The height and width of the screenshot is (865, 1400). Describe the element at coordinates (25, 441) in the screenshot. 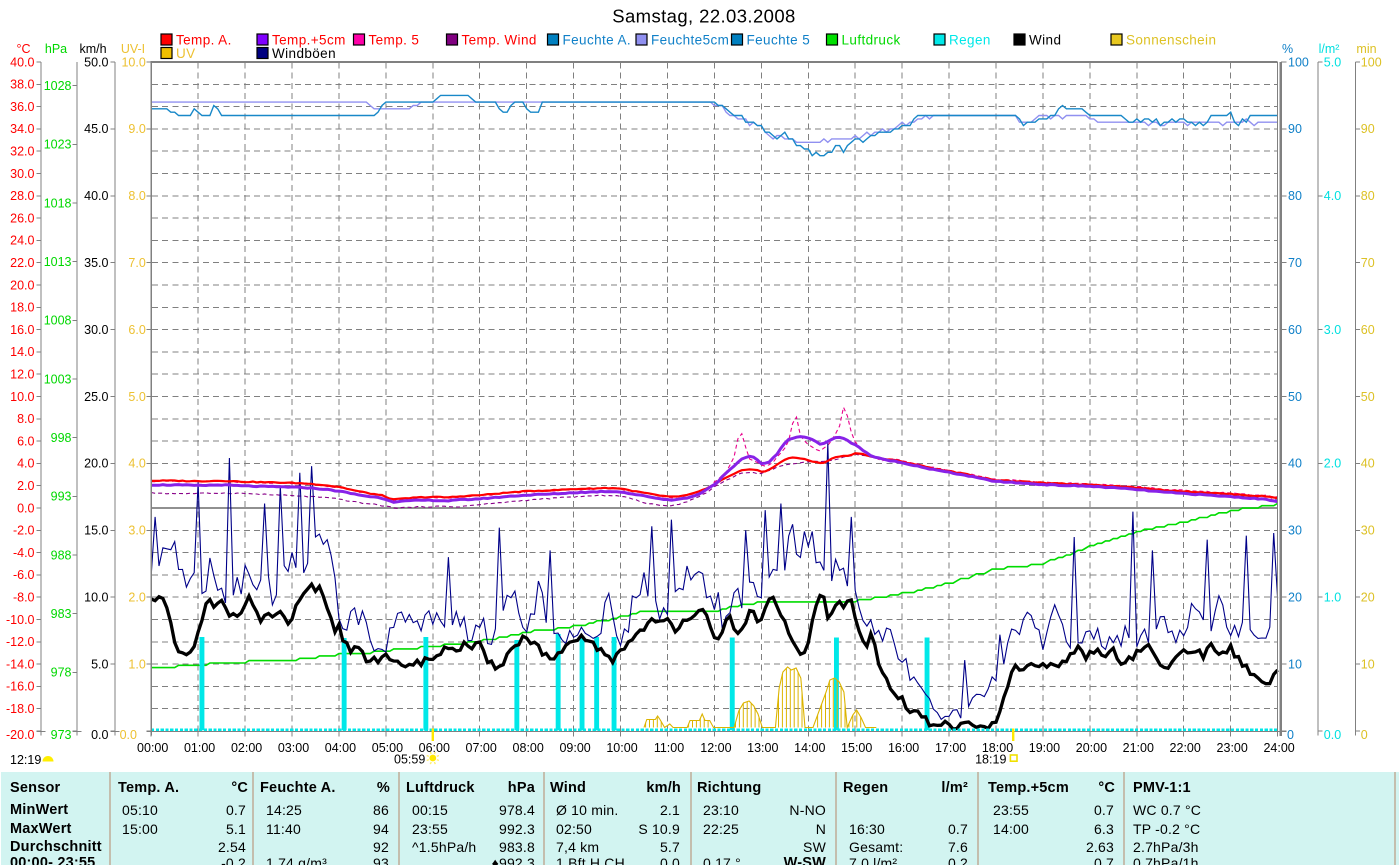

I see `svg-text: 6.0` at that location.